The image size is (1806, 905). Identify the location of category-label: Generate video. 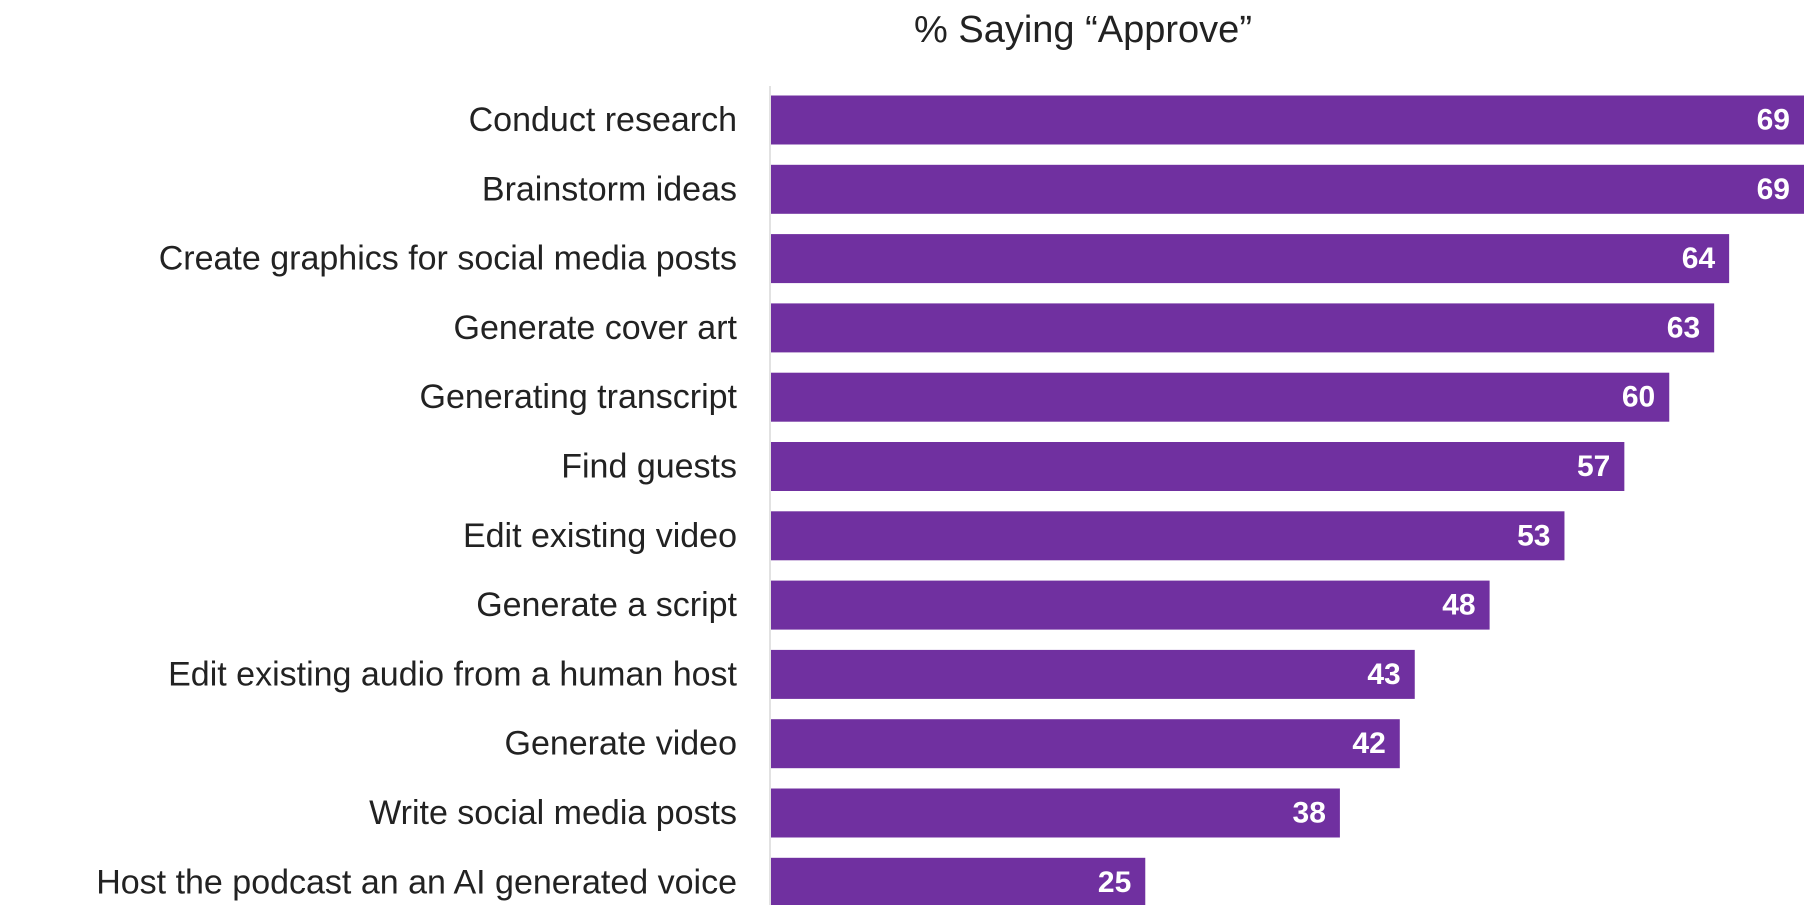
(621, 744).